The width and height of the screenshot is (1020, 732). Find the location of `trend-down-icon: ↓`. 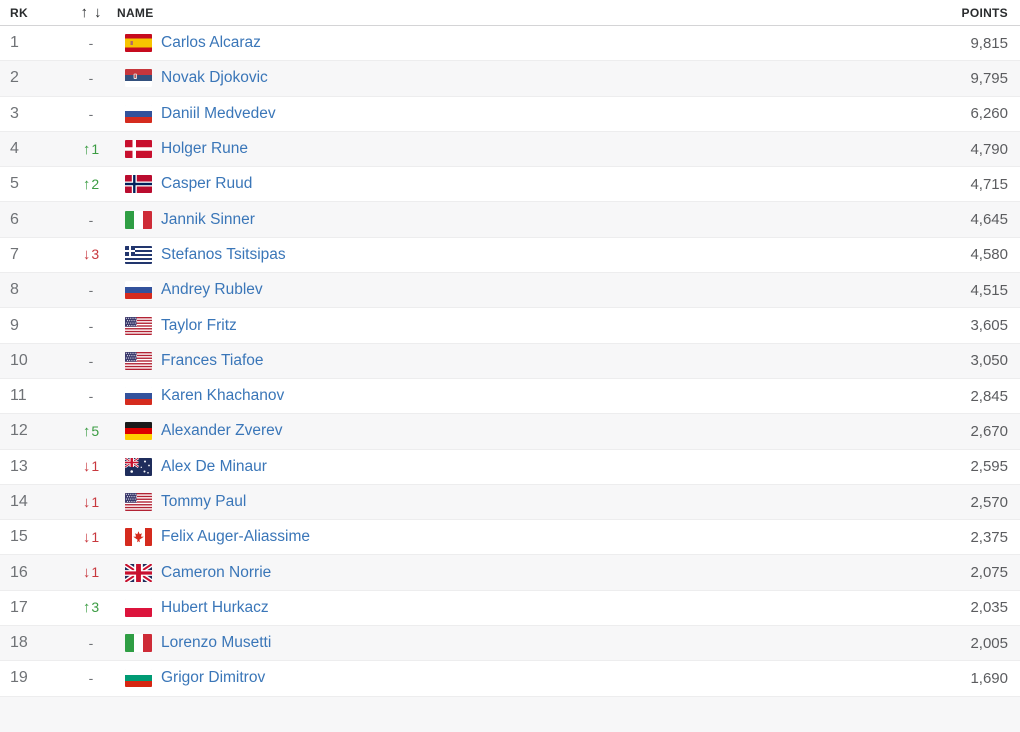

trend-down-icon: ↓ is located at coordinates (98, 12).